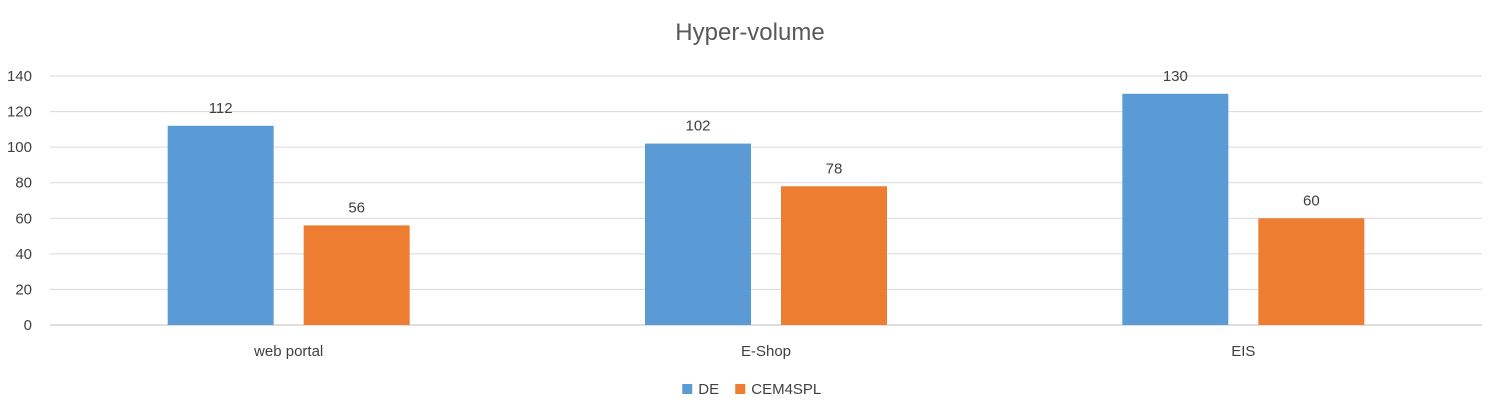 This screenshot has height=410, width=1494. Describe the element at coordinates (221, 108) in the screenshot. I see `data-label: 112` at that location.